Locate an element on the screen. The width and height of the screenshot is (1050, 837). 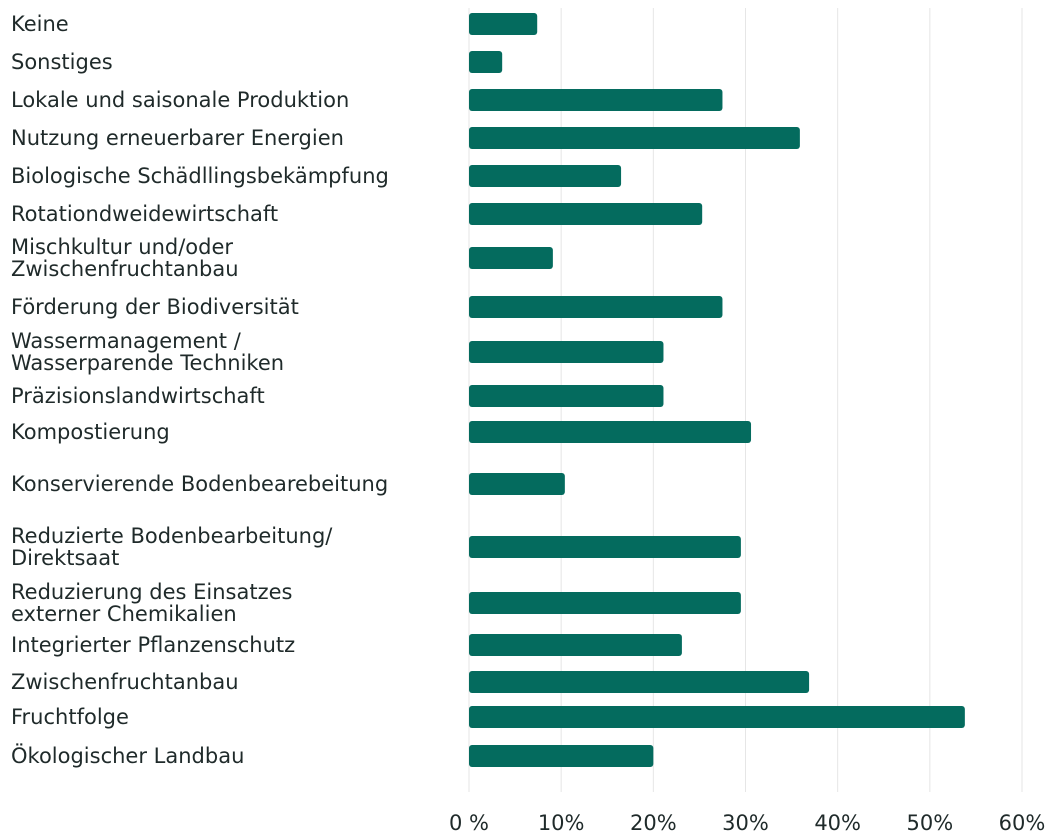
x-tick-label: 20% is located at coordinates (653, 823).